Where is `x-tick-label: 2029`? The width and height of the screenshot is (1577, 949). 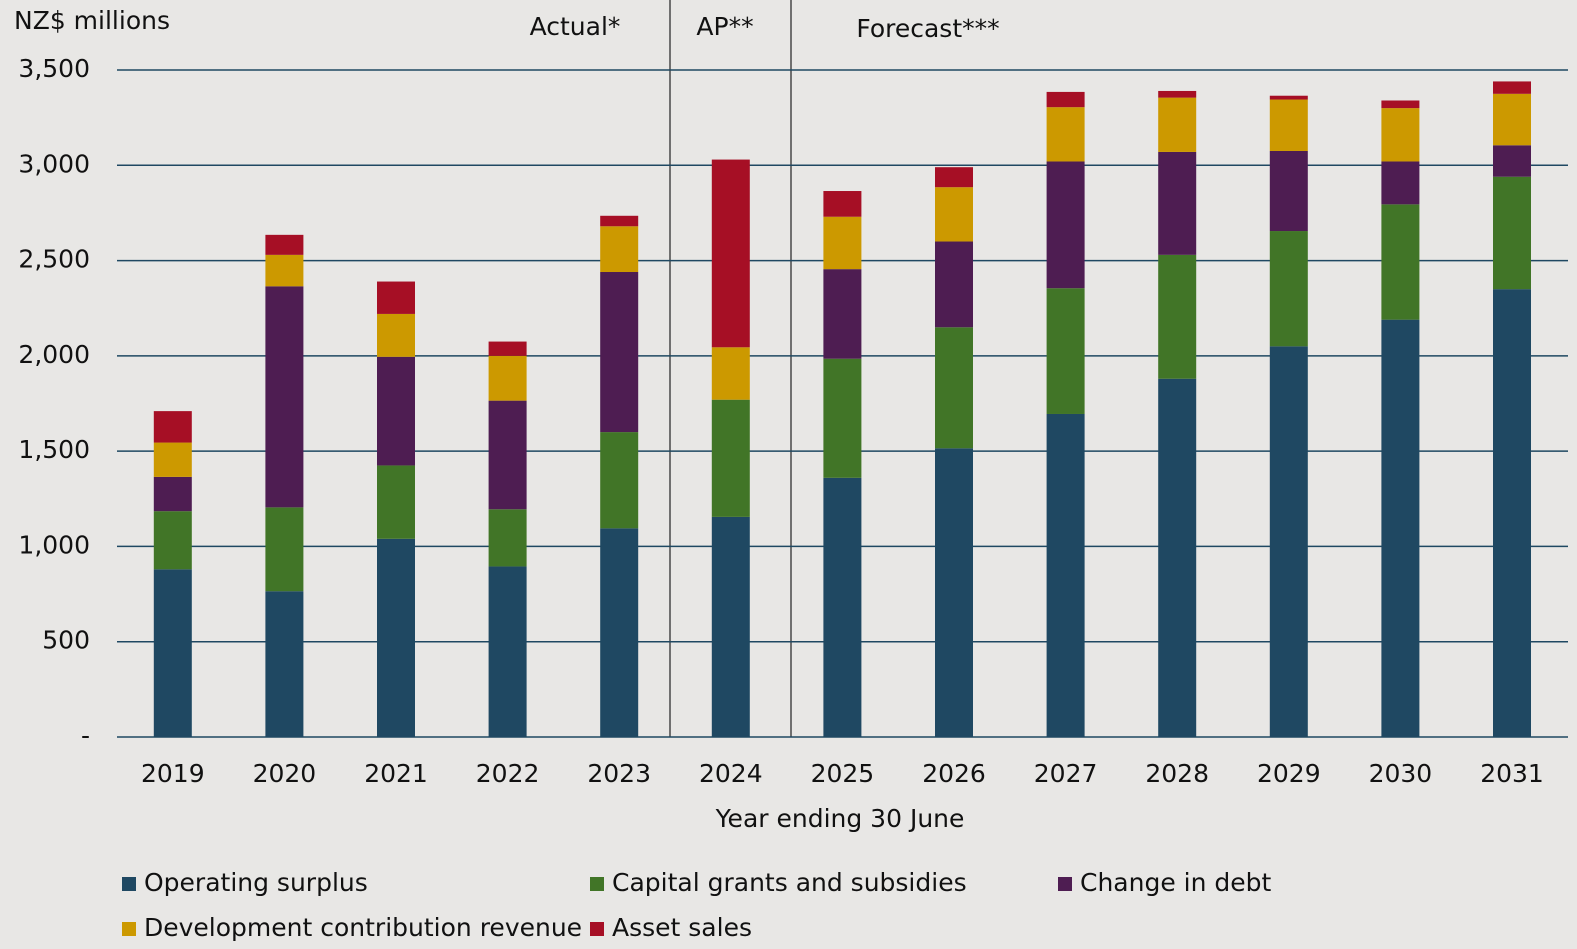 x-tick-label: 2029 is located at coordinates (1289, 773).